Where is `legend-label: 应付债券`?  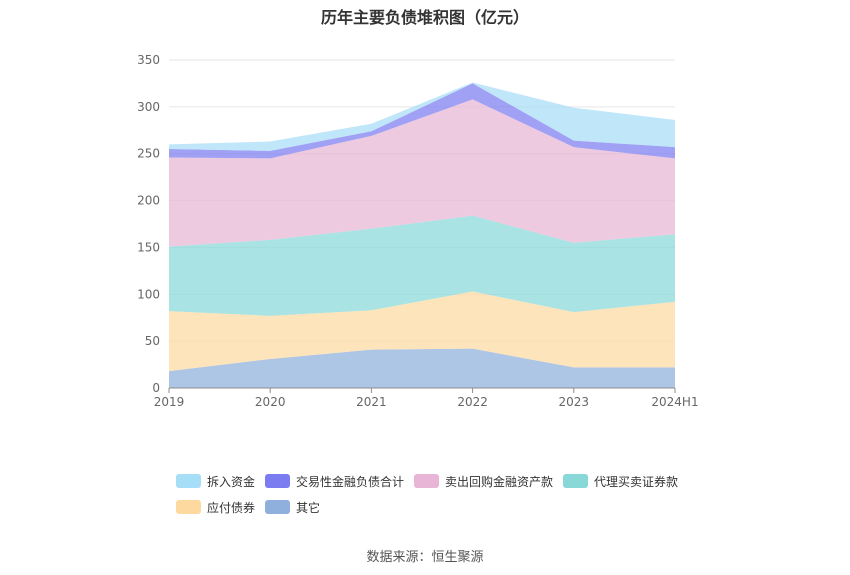 legend-label: 应付债券 is located at coordinates (231, 507).